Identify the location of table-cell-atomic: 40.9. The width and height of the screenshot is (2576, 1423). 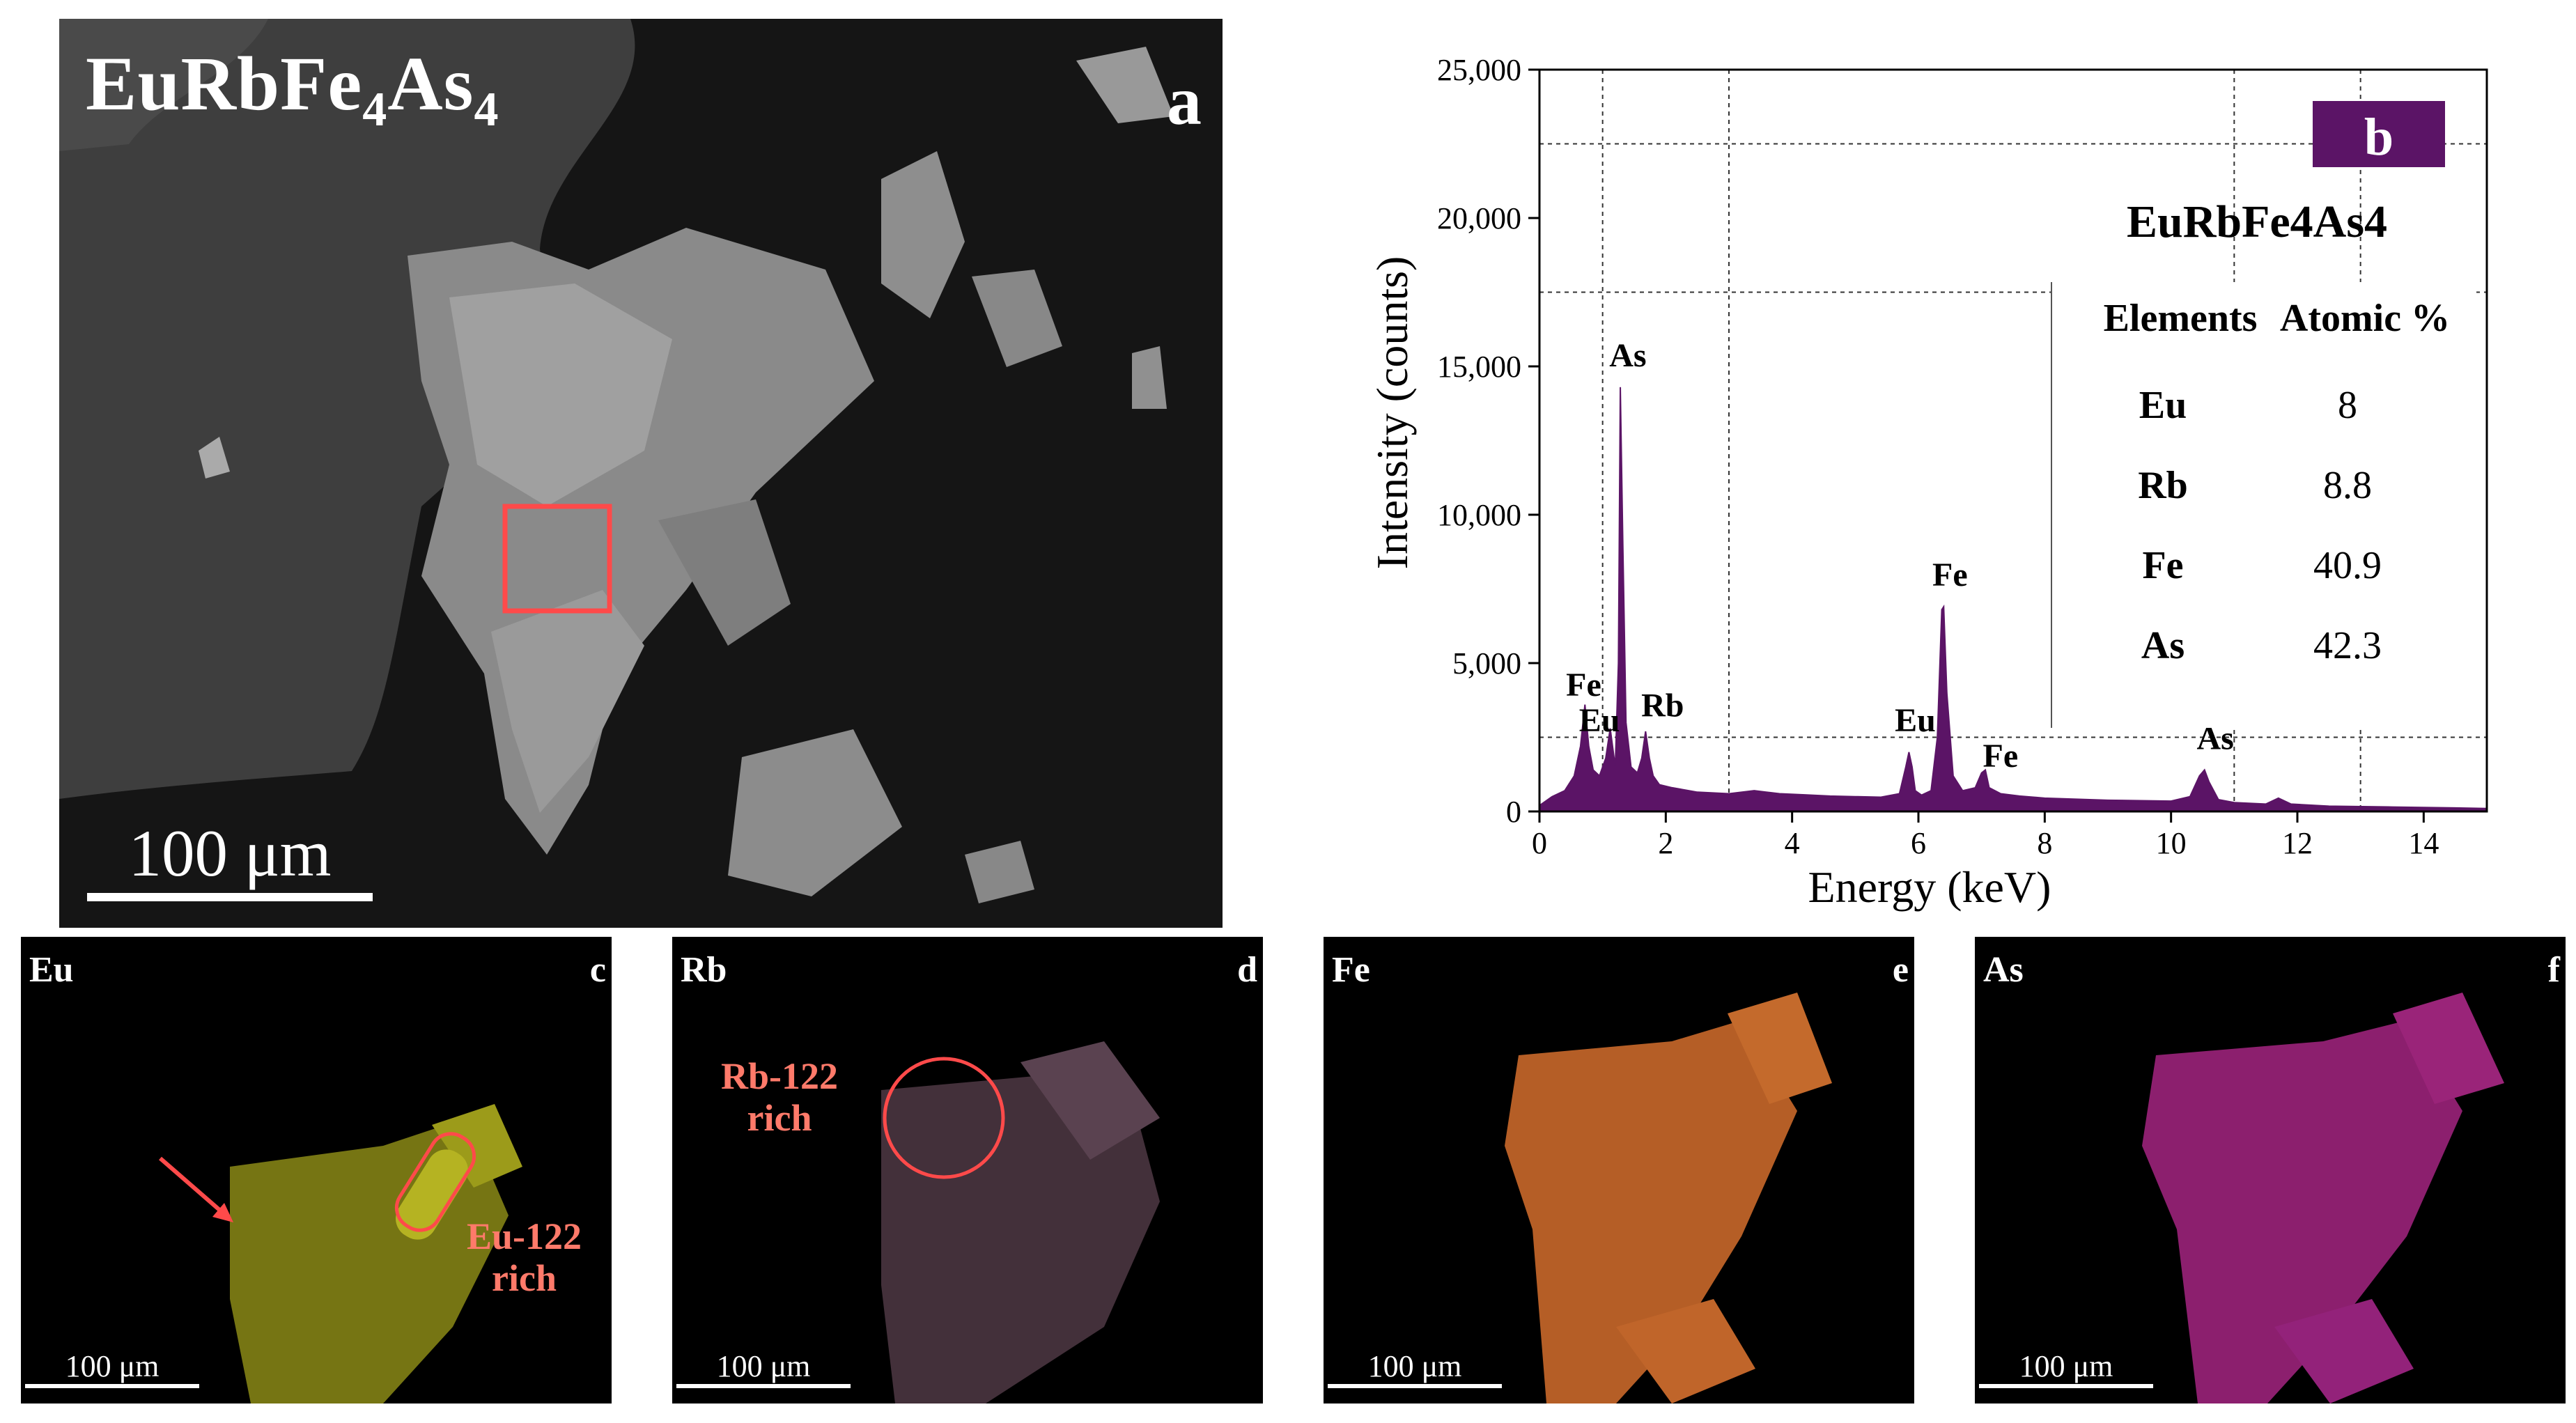
(2347, 565).